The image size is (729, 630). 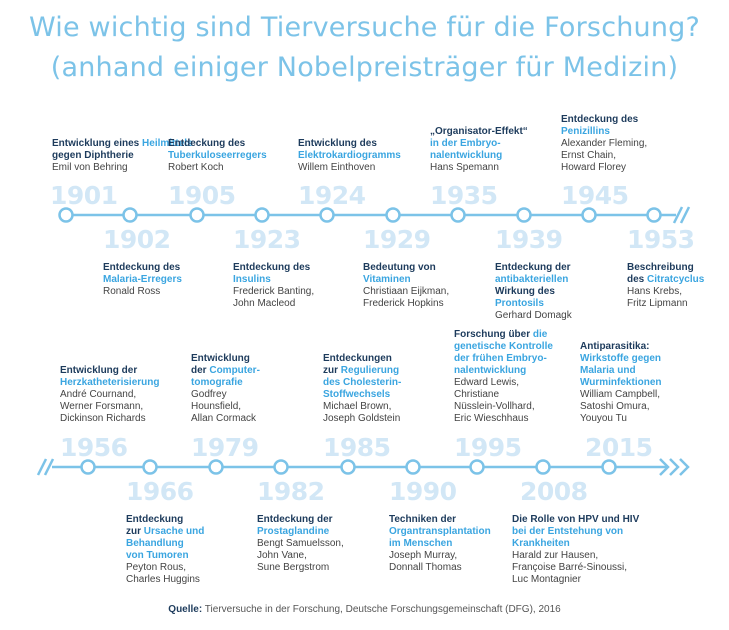 What do you see at coordinates (252, 279) in the screenshot?
I see `discovery-highlight: Insulins` at bounding box center [252, 279].